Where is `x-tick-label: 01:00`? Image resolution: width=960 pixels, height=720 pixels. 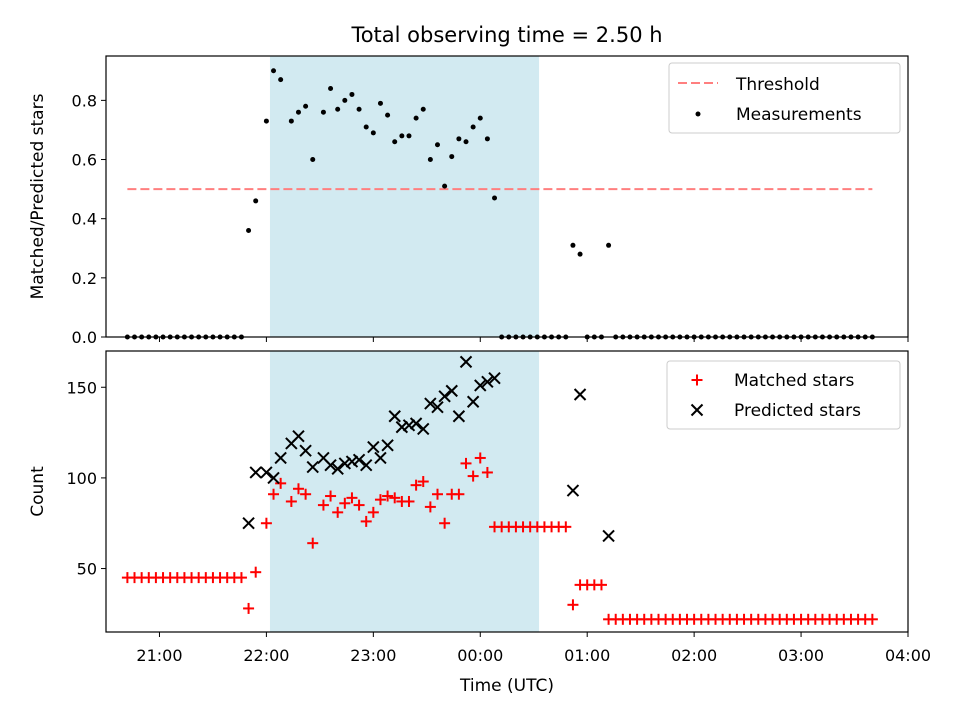
x-tick-label: 01:00 is located at coordinates (587, 655).